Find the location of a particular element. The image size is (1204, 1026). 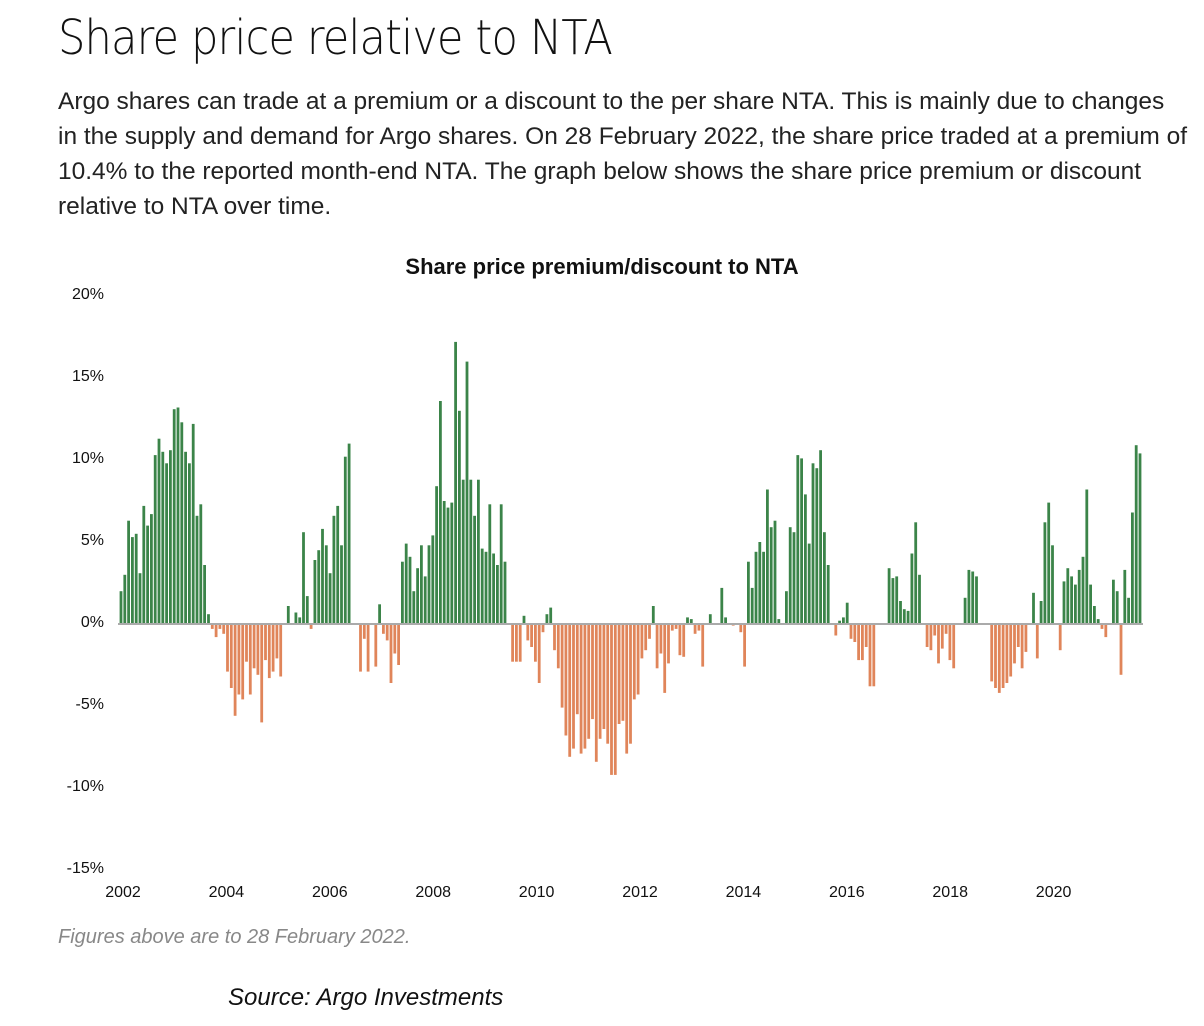

y-tick-label: -10% is located at coordinates (85, 786).